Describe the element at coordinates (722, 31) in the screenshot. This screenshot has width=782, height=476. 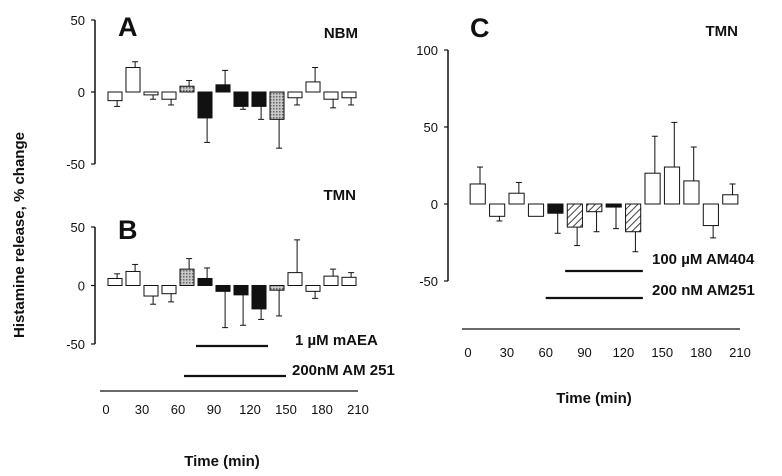
I see `panel-c-region: TMN` at that location.